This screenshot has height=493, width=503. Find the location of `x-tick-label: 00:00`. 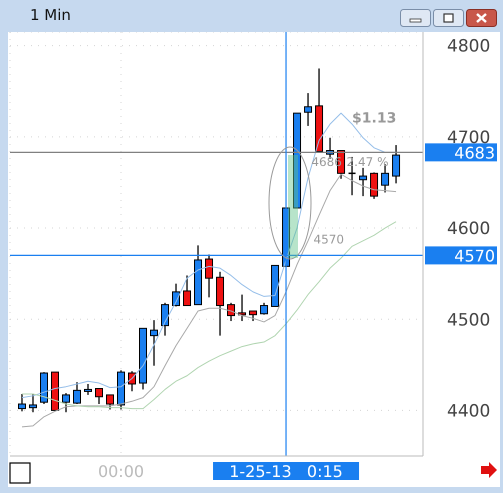

x-tick-label: 00:00 is located at coordinates (121, 471).